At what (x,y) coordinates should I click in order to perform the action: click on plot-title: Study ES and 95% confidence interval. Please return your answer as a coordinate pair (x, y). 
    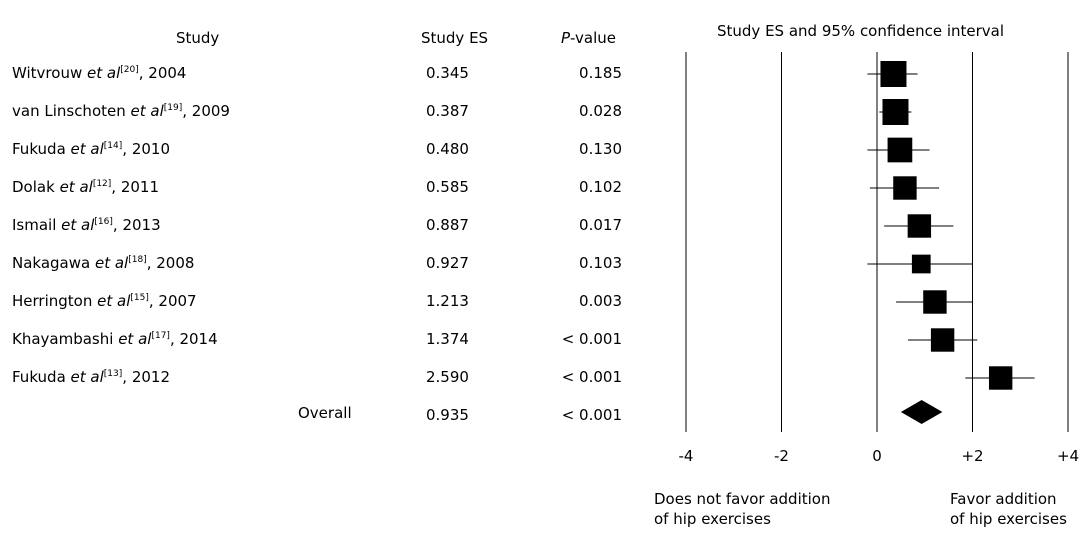
    Looking at the image, I should click on (861, 31).